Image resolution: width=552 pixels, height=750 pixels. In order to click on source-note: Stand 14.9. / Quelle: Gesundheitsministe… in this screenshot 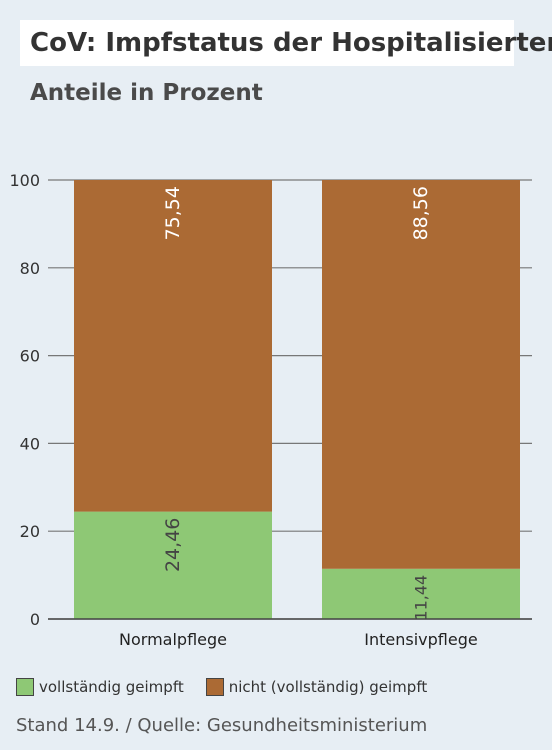, I will do `click(222, 725)`.